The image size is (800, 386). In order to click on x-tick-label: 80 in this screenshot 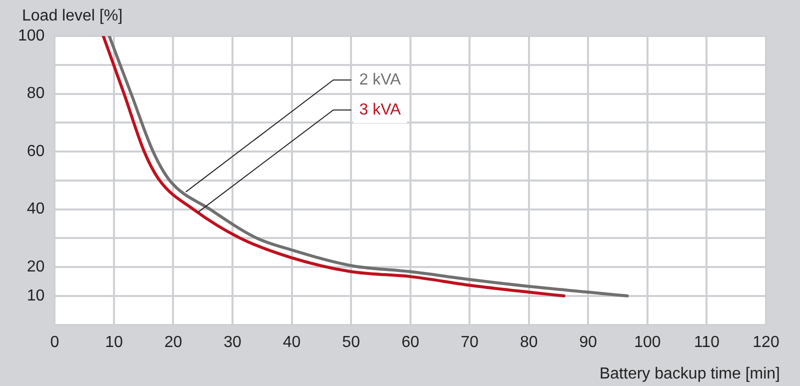, I will do `click(529, 342)`.